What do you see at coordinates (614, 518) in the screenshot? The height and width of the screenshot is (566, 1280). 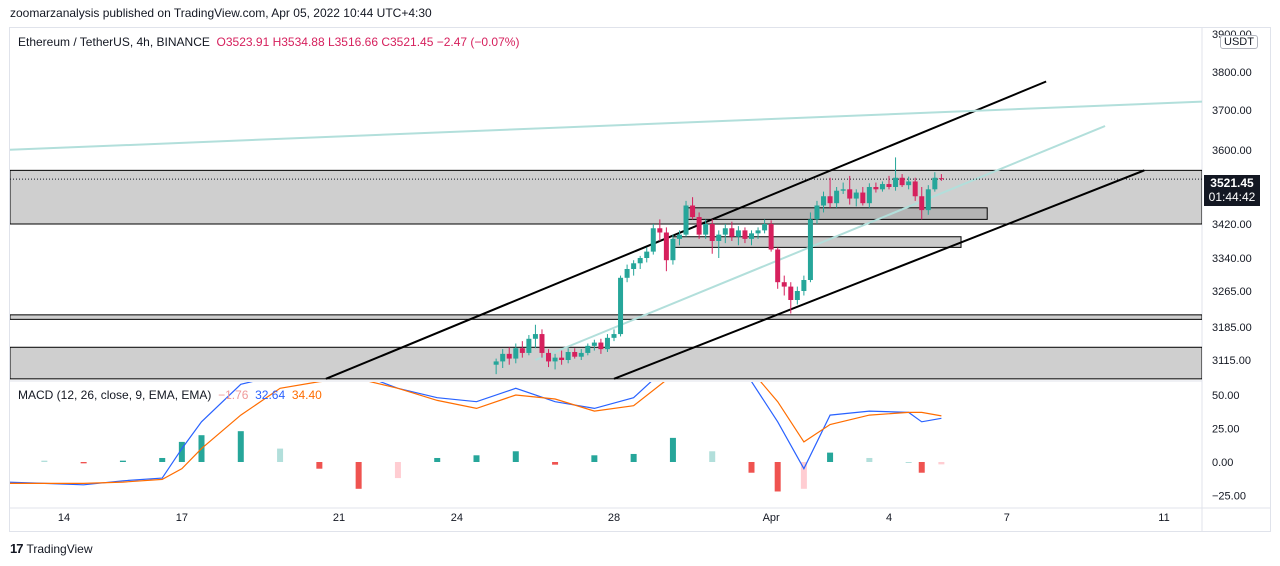 I see `time-tick-label: 28` at bounding box center [614, 518].